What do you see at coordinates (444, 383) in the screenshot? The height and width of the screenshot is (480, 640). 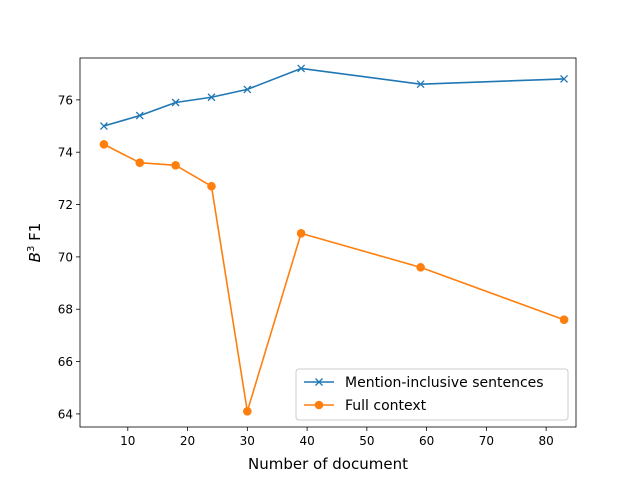 I see `legend-label: Mention-inclusive sentences` at bounding box center [444, 383].